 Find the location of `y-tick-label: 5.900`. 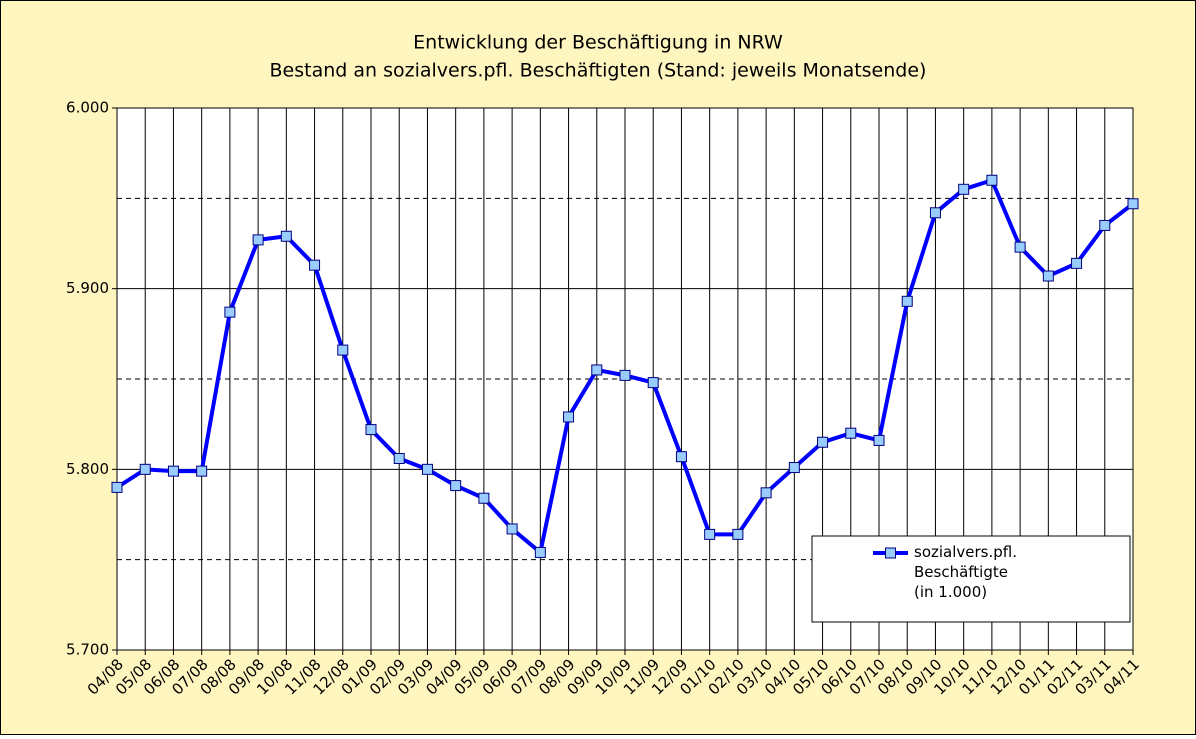

y-tick-label: 5.900 is located at coordinates (87, 288).